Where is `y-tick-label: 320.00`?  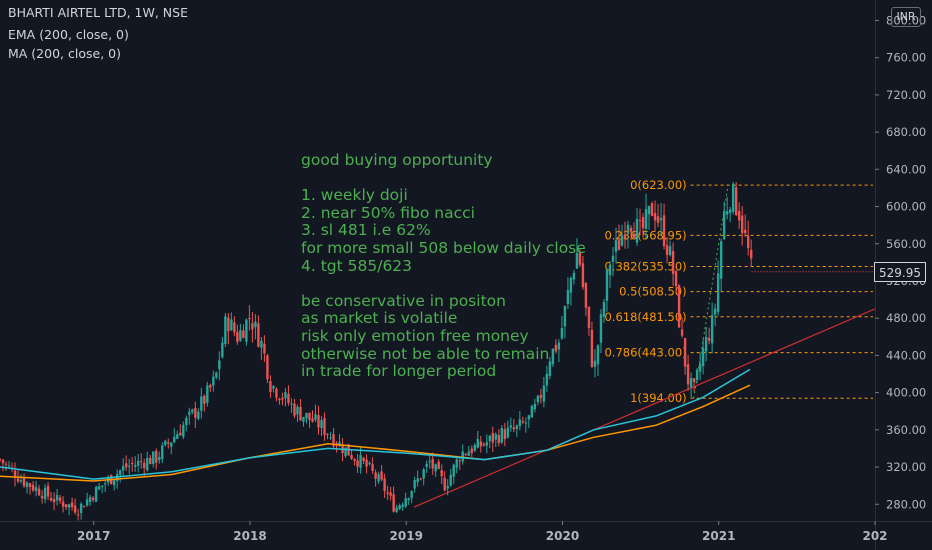
y-tick-label: 320.00 is located at coordinates (906, 467).